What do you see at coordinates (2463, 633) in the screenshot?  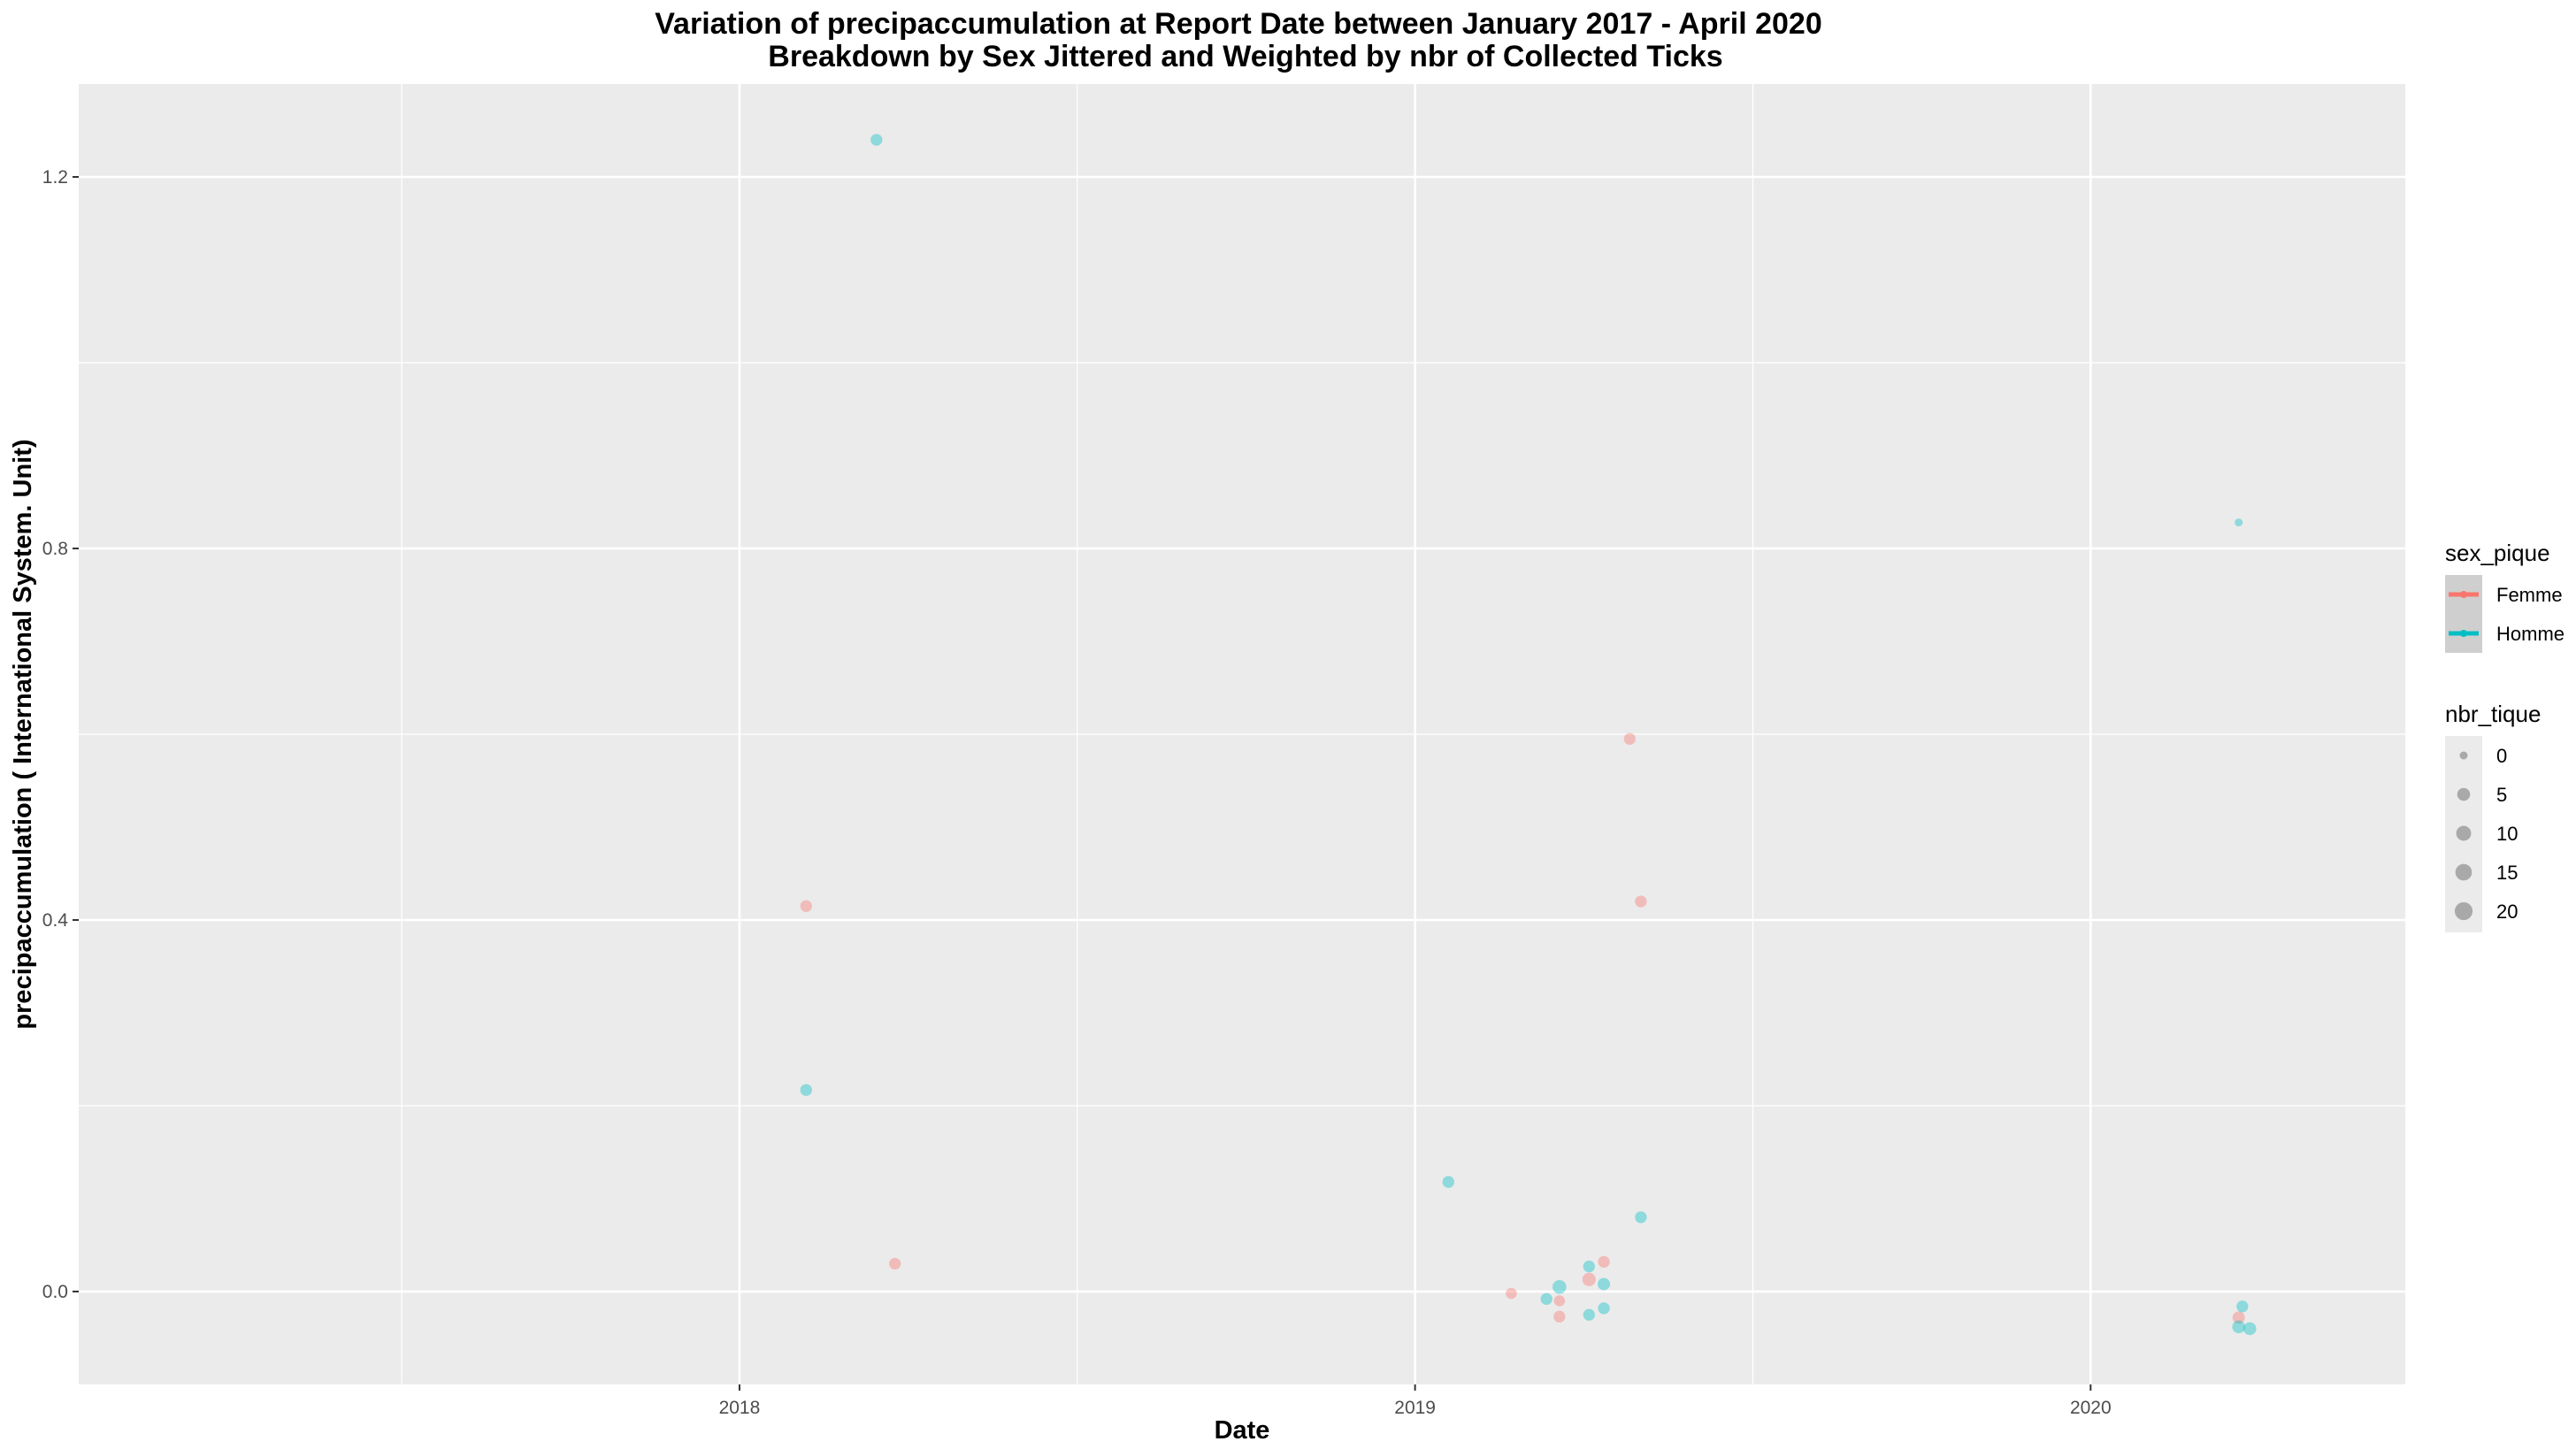 I see `legend-key-point-homme` at bounding box center [2463, 633].